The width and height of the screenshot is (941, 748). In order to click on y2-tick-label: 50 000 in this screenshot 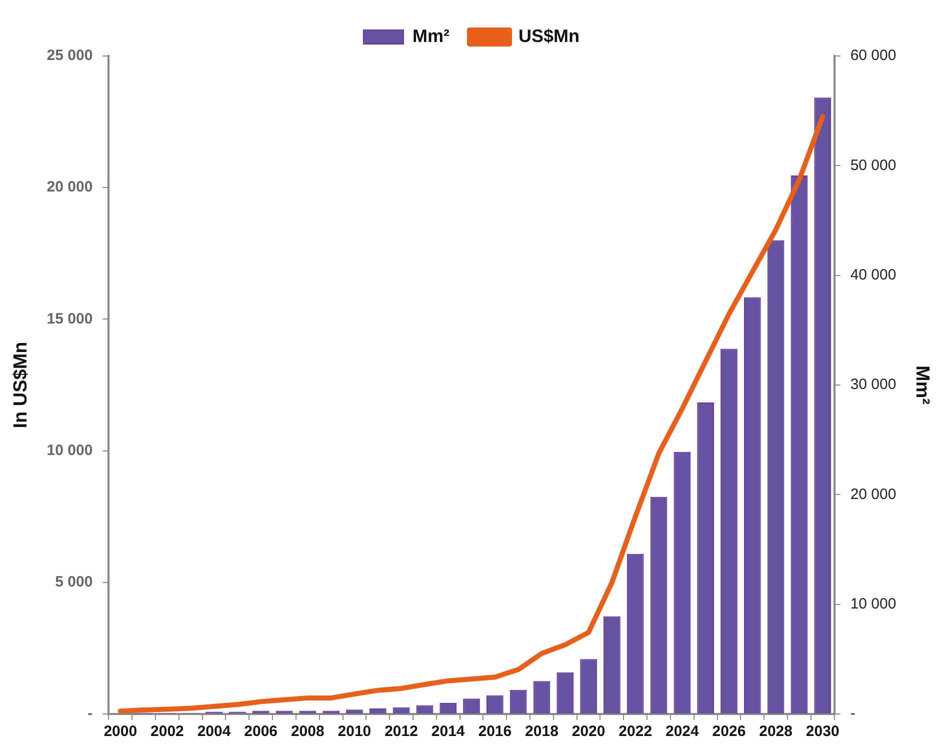, I will do `click(873, 165)`.